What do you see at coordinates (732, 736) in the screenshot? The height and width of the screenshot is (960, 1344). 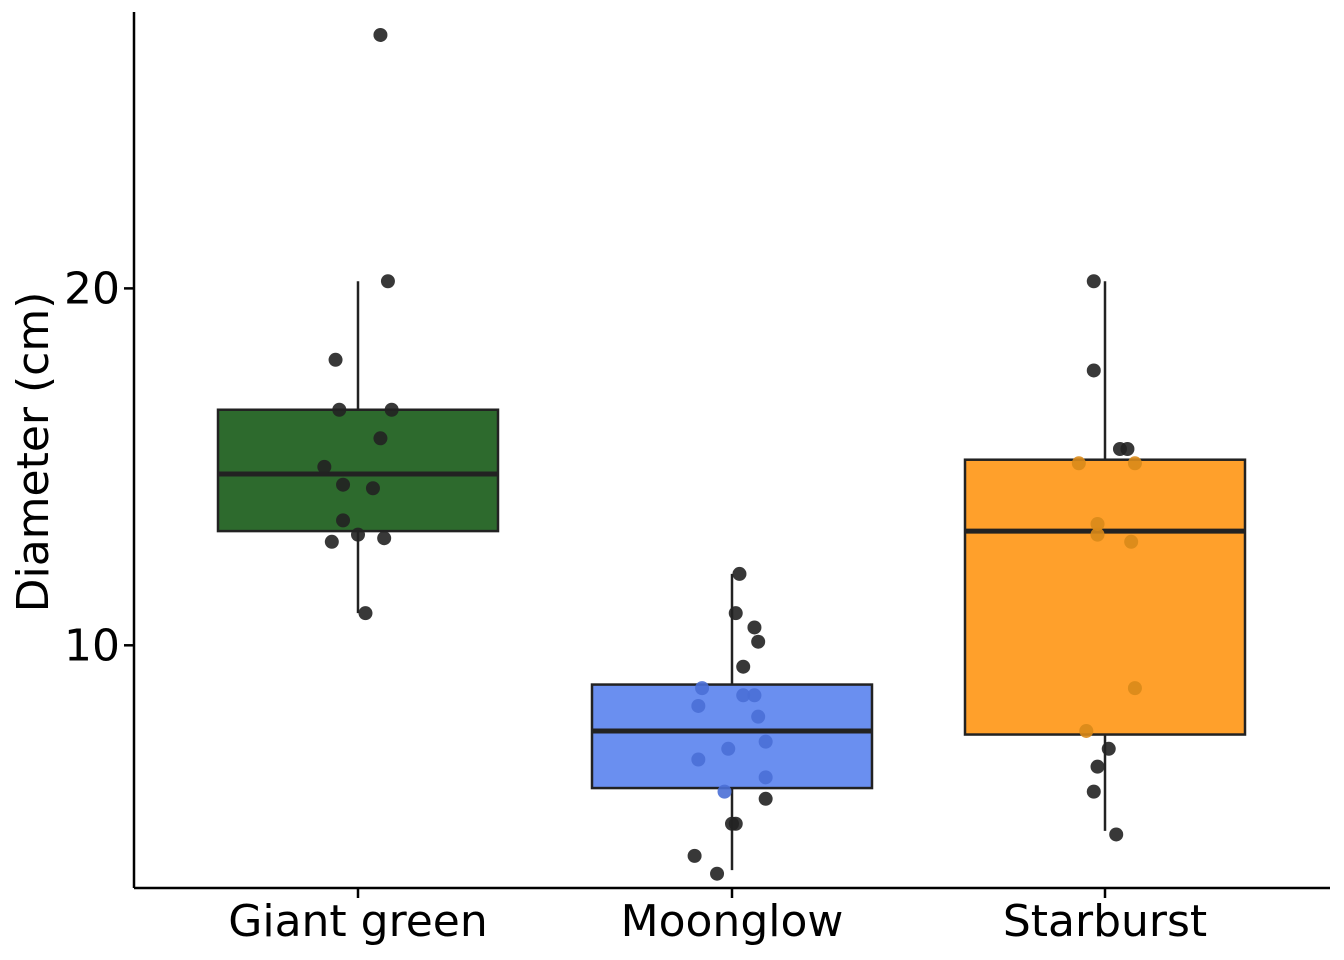 I see `box-moonglow` at bounding box center [732, 736].